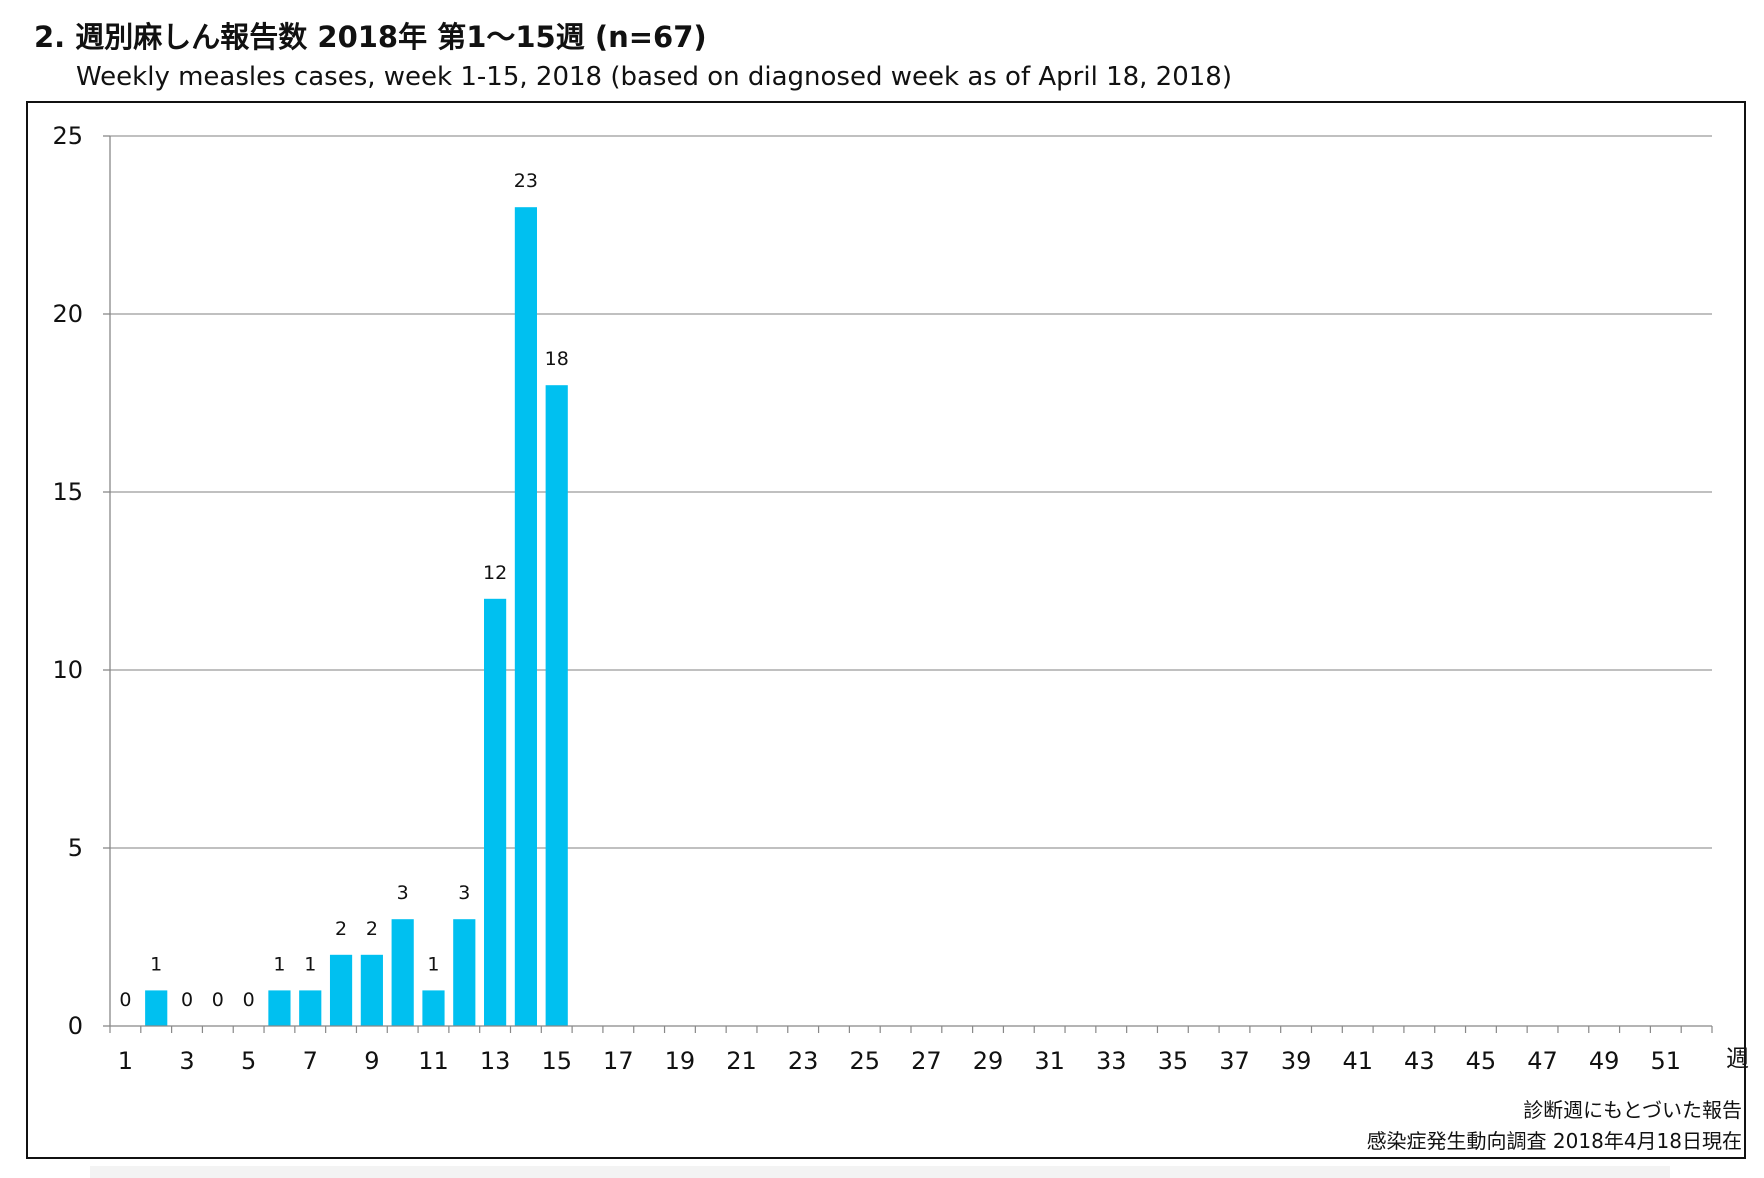  Describe the element at coordinates (370, 37) in the screenshot. I see `chart-title: 2. 週別麻しん報告数 2018年 第1～15週 (n=67)` at that location.